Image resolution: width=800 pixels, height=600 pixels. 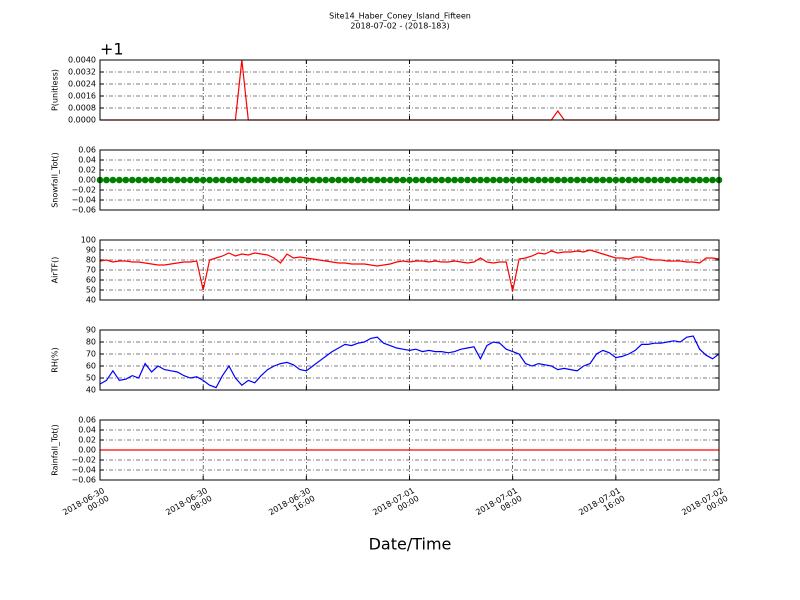 What do you see at coordinates (91, 260) in the screenshot?
I see `y-tick-label: 80` at bounding box center [91, 260].